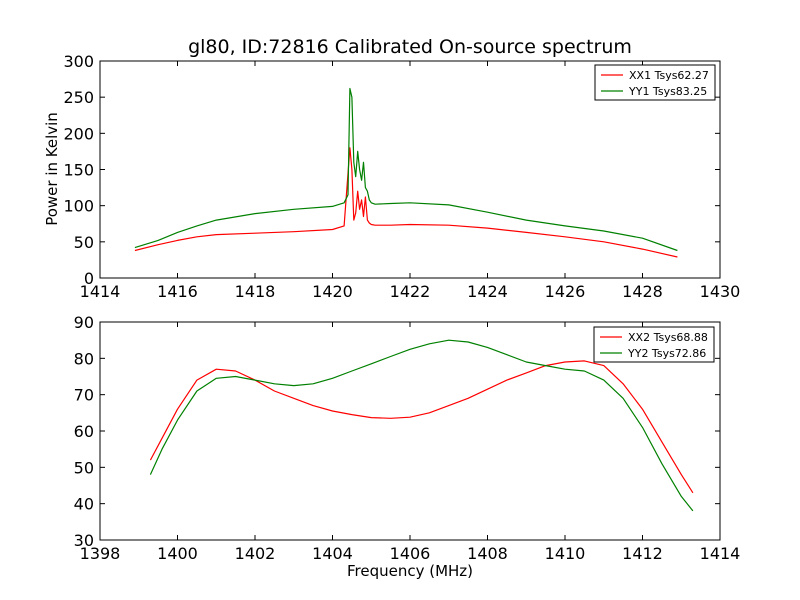  Describe the element at coordinates (78, 133) in the screenshot. I see `top-y-tick-label: 200` at that location.